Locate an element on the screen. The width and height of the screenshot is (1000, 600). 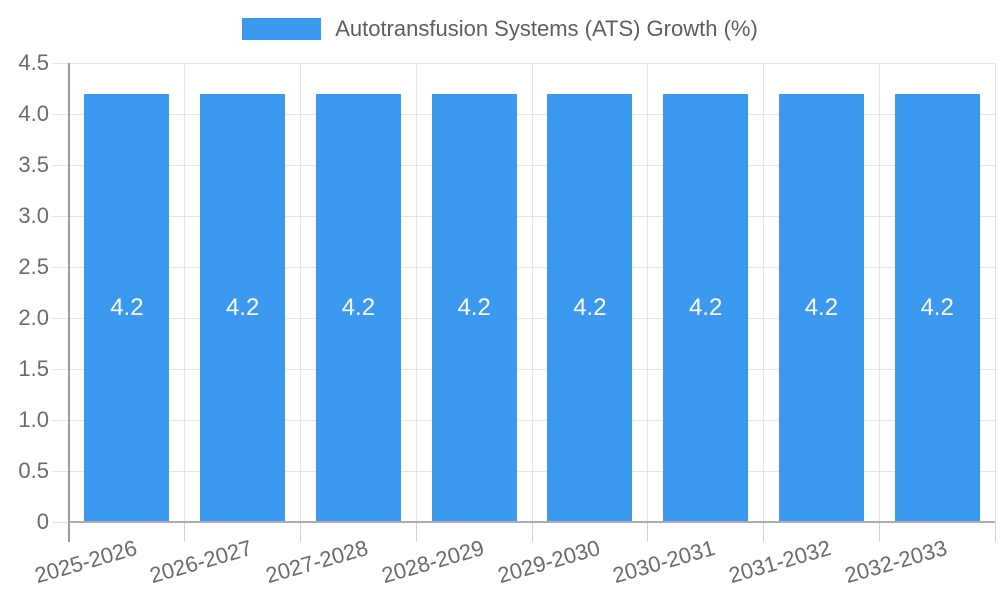
y-axis-tick-label: 2.0 is located at coordinates (33, 317).